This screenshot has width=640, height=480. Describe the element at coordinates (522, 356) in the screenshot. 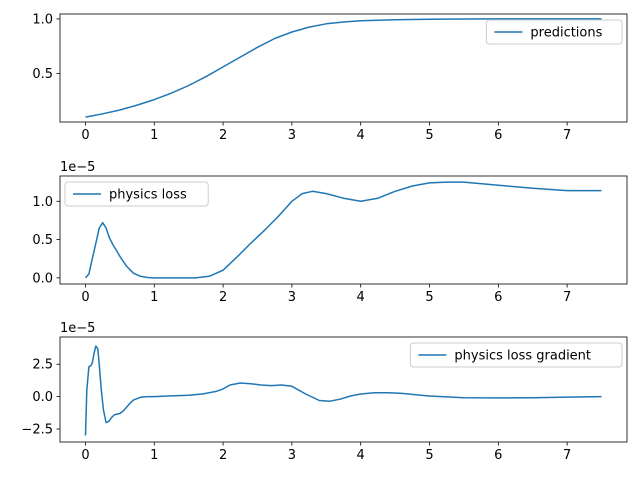

I see `legend-label: physics loss gradient` at that location.